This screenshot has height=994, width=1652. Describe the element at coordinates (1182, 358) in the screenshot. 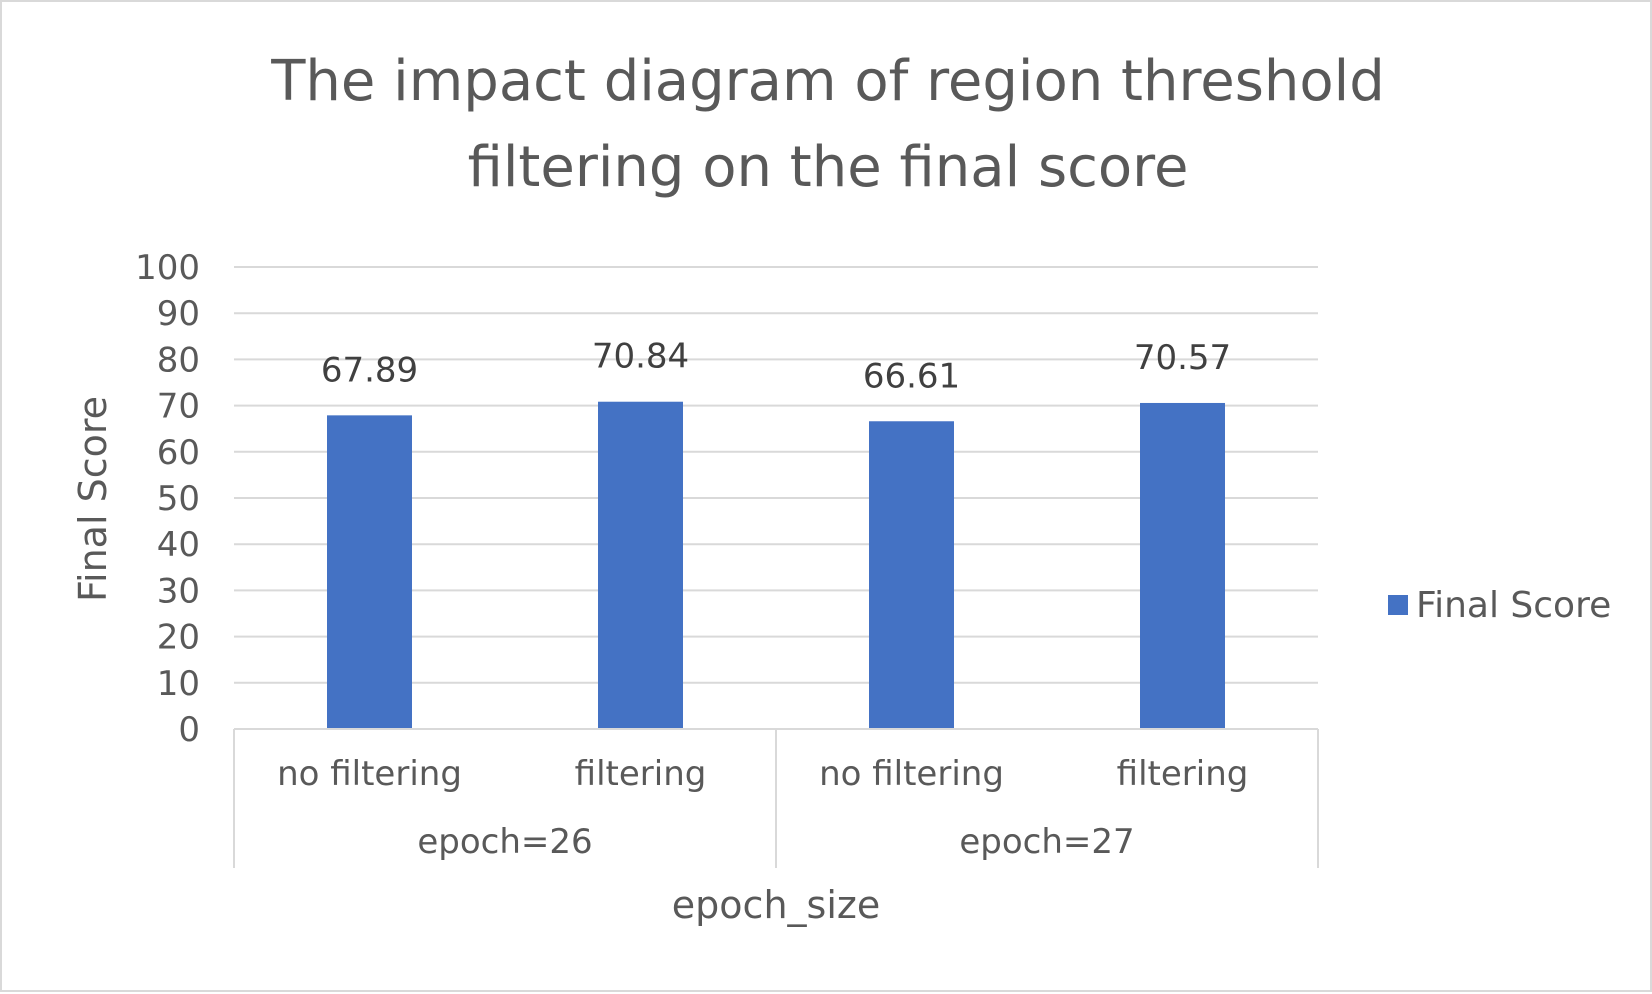

I see `bar-value-label: 70.57` at that location.